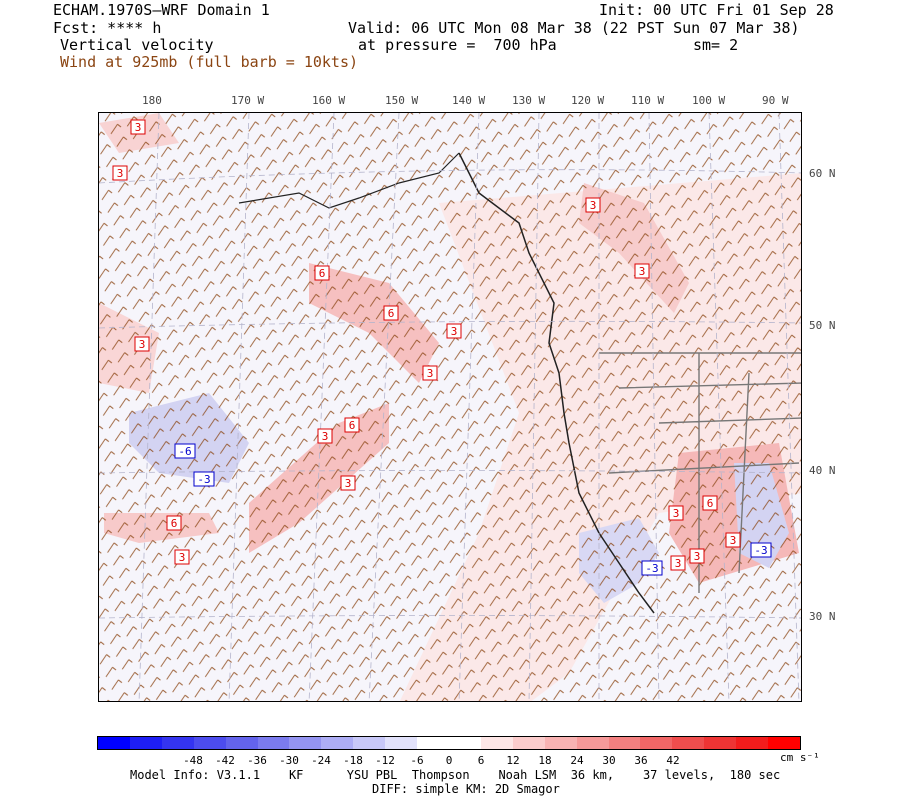  I want to click on colorbar-tick-label: -48, so click(193, 760).